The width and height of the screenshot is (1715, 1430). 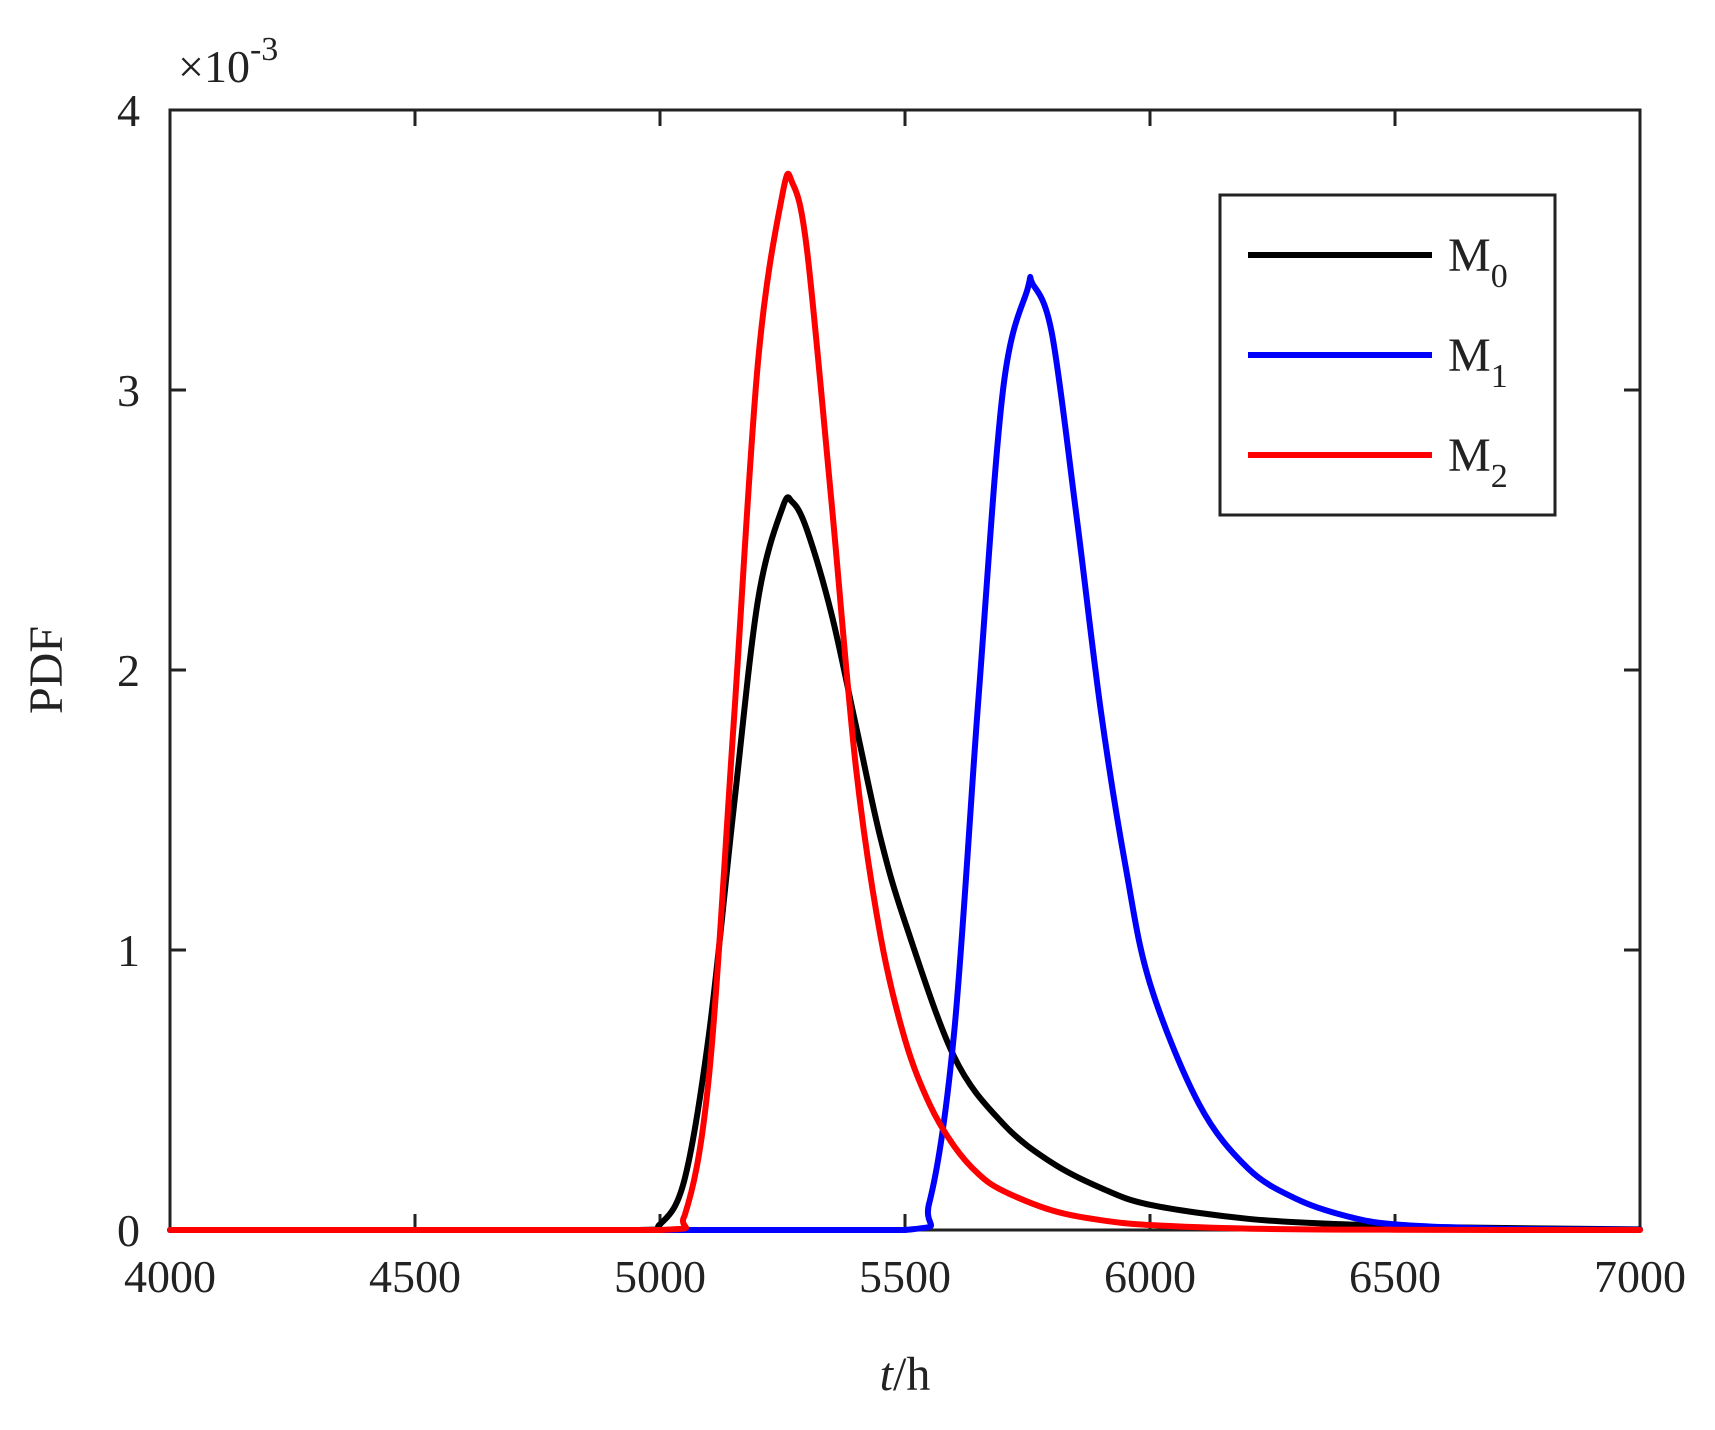 I want to click on y-multiplier-exponent: -3, so click(x=264, y=49).